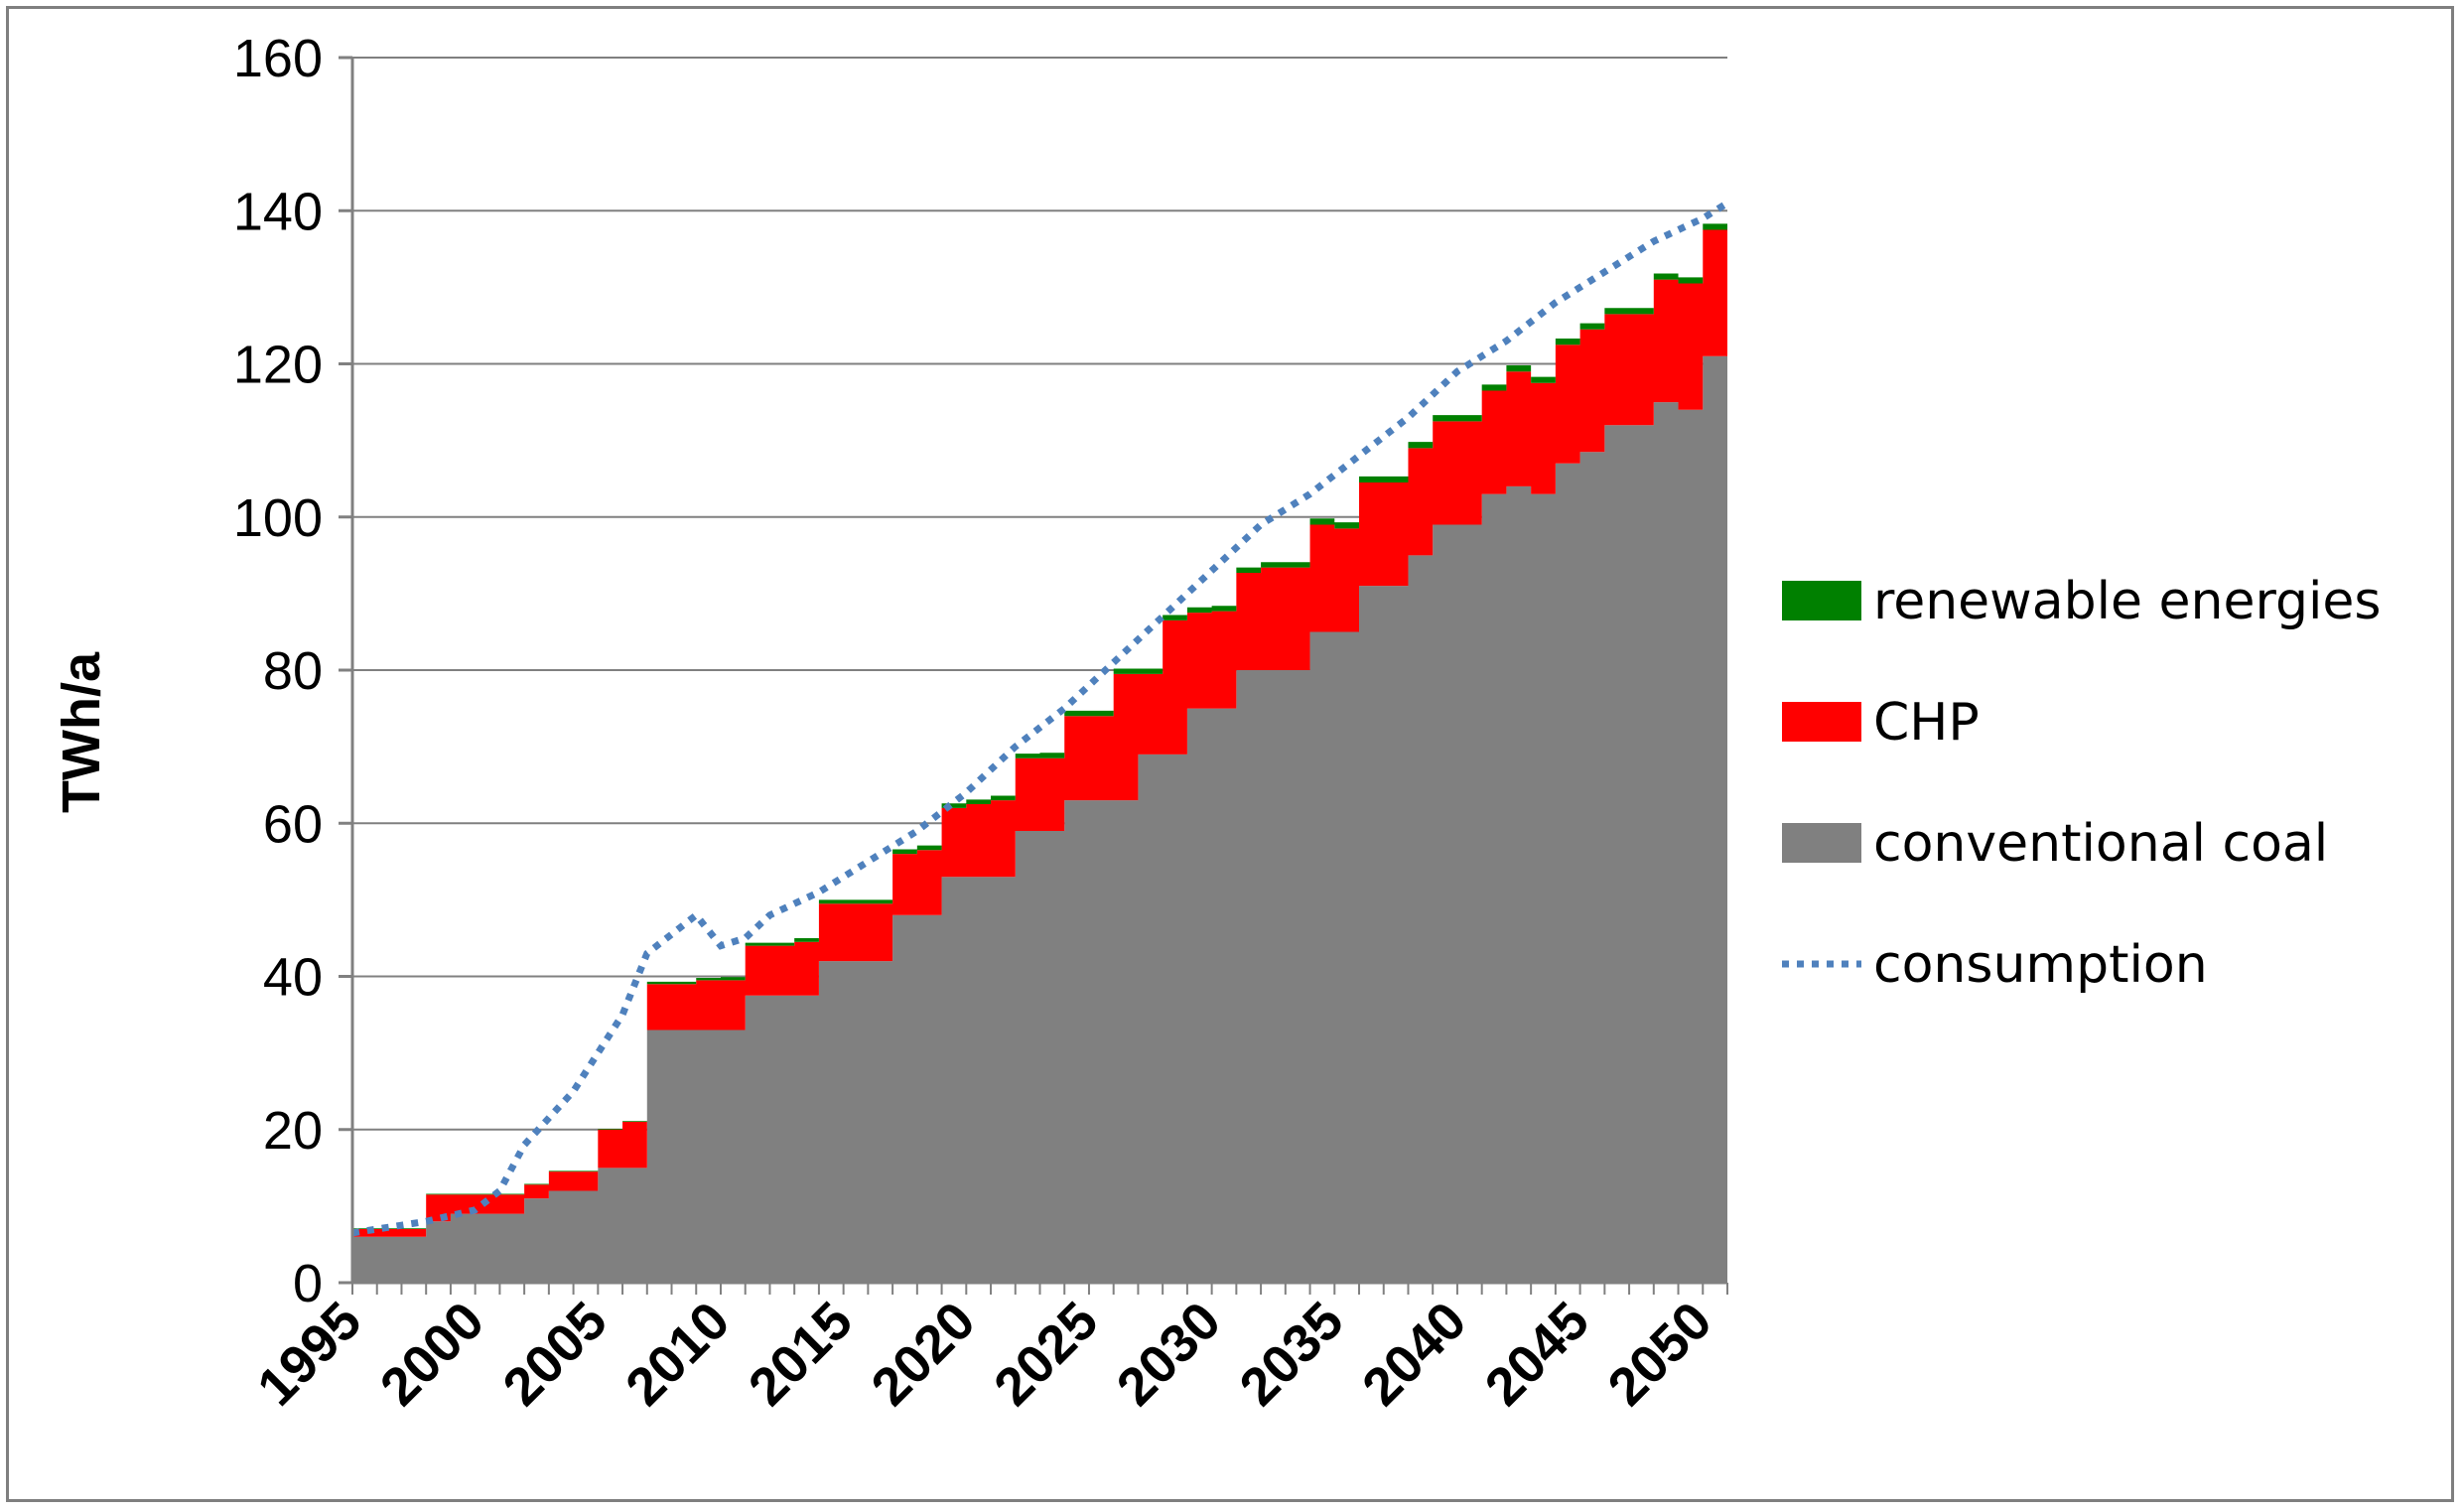  What do you see at coordinates (1169, 1354) in the screenshot?
I see `x-tick-label-2030: 2030` at bounding box center [1169, 1354].